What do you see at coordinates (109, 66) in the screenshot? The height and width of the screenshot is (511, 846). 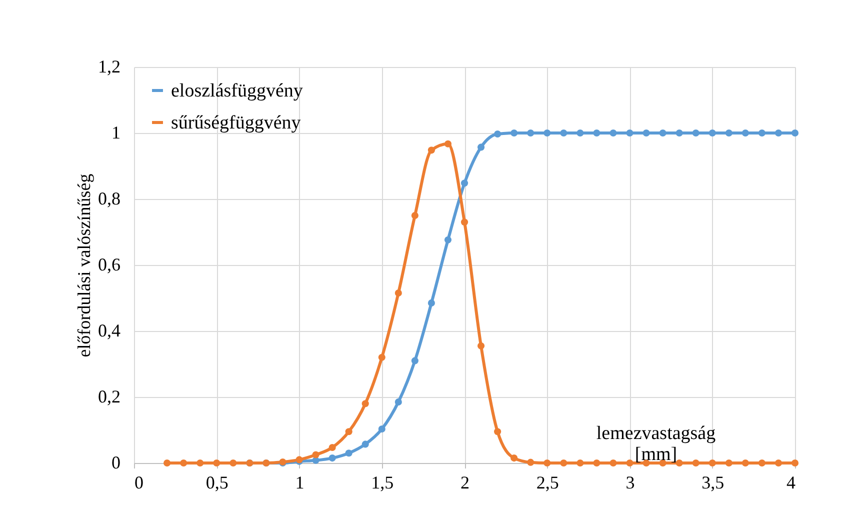 I see `y-tick-label: 1,2` at bounding box center [109, 66].